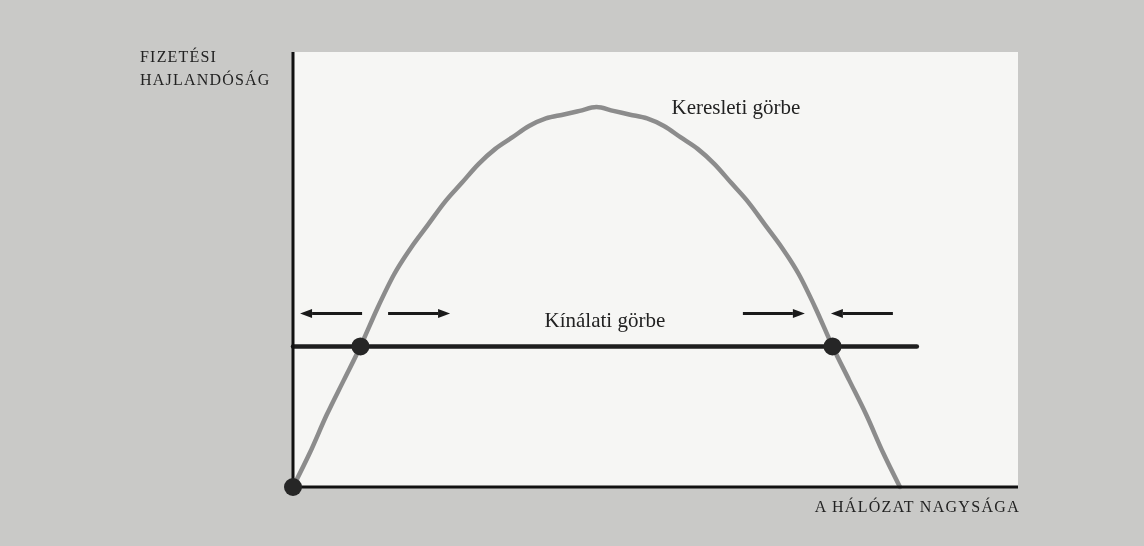 This screenshot has height=546, width=1144. What do you see at coordinates (206, 68) in the screenshot?
I see `y-axis-title: FIZETÉSI HAJLANDÓSÁG` at bounding box center [206, 68].